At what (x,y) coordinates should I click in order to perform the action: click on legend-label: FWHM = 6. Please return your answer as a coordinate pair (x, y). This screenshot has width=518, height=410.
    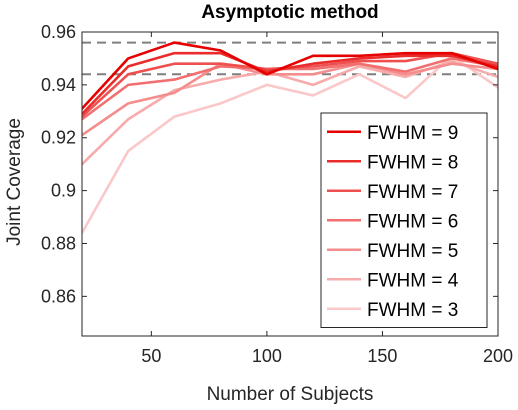
    Looking at the image, I should click on (412, 221).